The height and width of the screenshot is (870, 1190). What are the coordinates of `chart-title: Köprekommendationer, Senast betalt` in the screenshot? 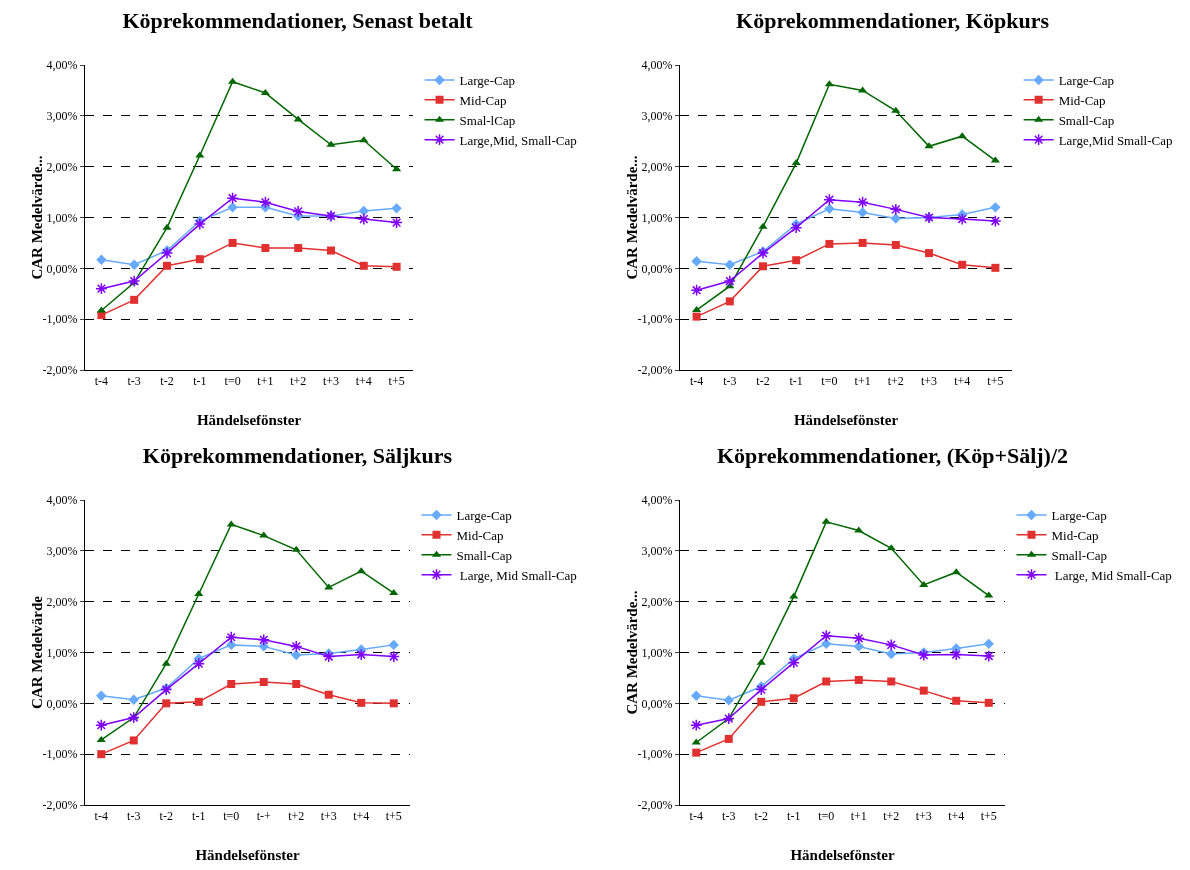 It's located at (298, 21).